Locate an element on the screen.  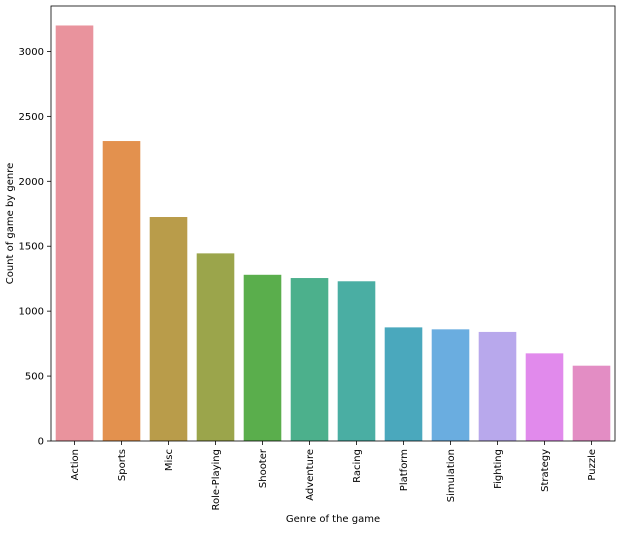
y-tick-label: 500 is located at coordinates (34, 377).